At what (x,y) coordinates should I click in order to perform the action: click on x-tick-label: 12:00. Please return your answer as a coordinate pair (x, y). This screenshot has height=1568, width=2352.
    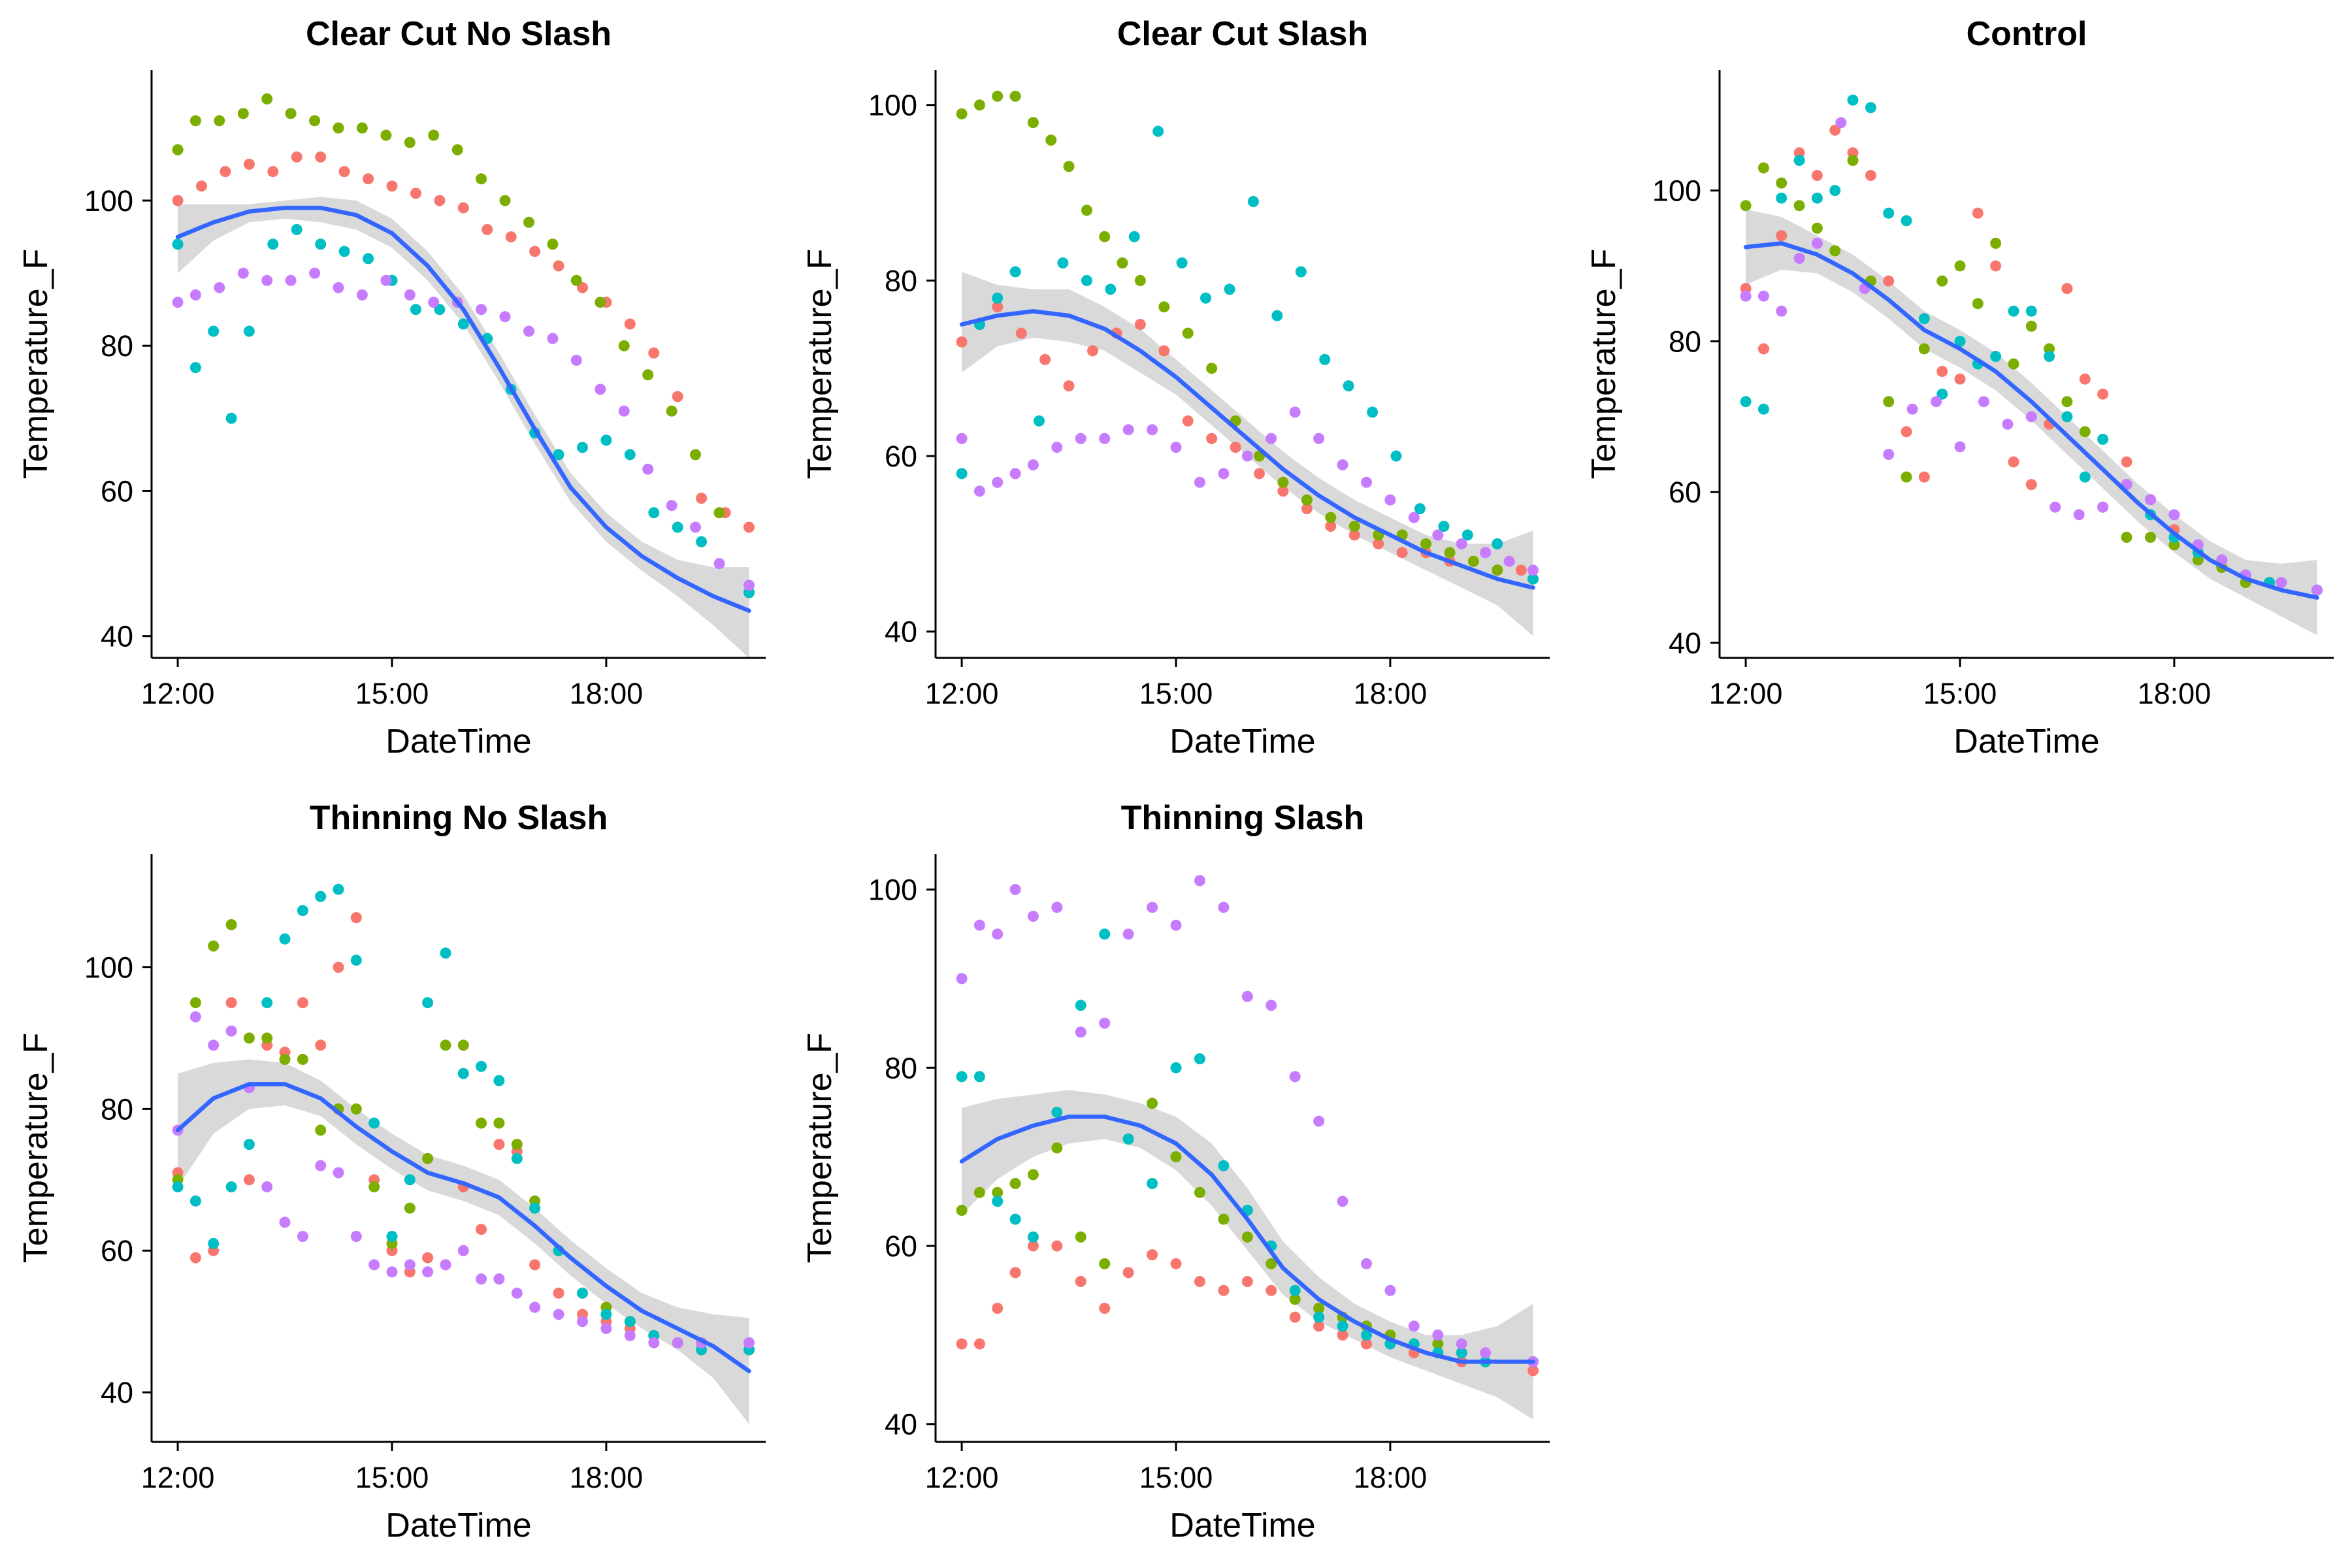
    Looking at the image, I should click on (962, 1477).